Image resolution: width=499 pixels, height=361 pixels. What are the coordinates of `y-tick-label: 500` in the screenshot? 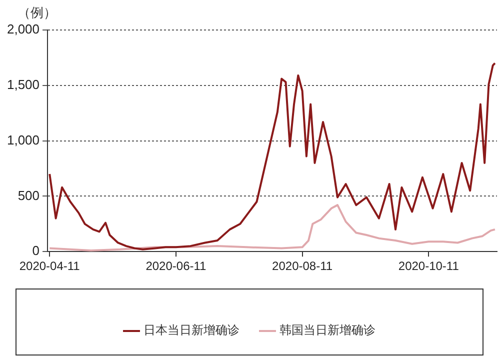 It's located at (29, 195).